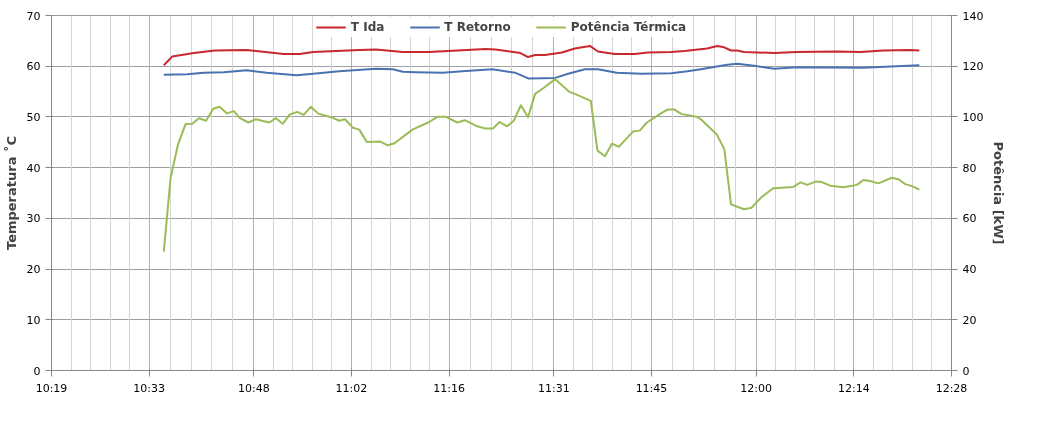 The width and height of the screenshot is (1055, 423). What do you see at coordinates (449, 388) in the screenshot?
I see `x-tick-label: 11:16` at bounding box center [449, 388].